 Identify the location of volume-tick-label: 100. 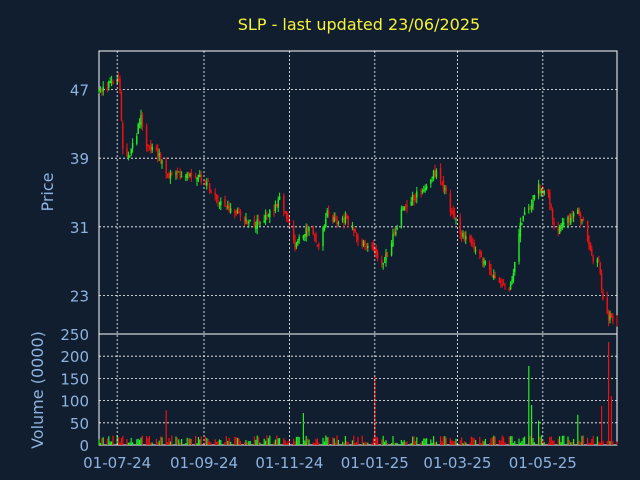
(74, 402).